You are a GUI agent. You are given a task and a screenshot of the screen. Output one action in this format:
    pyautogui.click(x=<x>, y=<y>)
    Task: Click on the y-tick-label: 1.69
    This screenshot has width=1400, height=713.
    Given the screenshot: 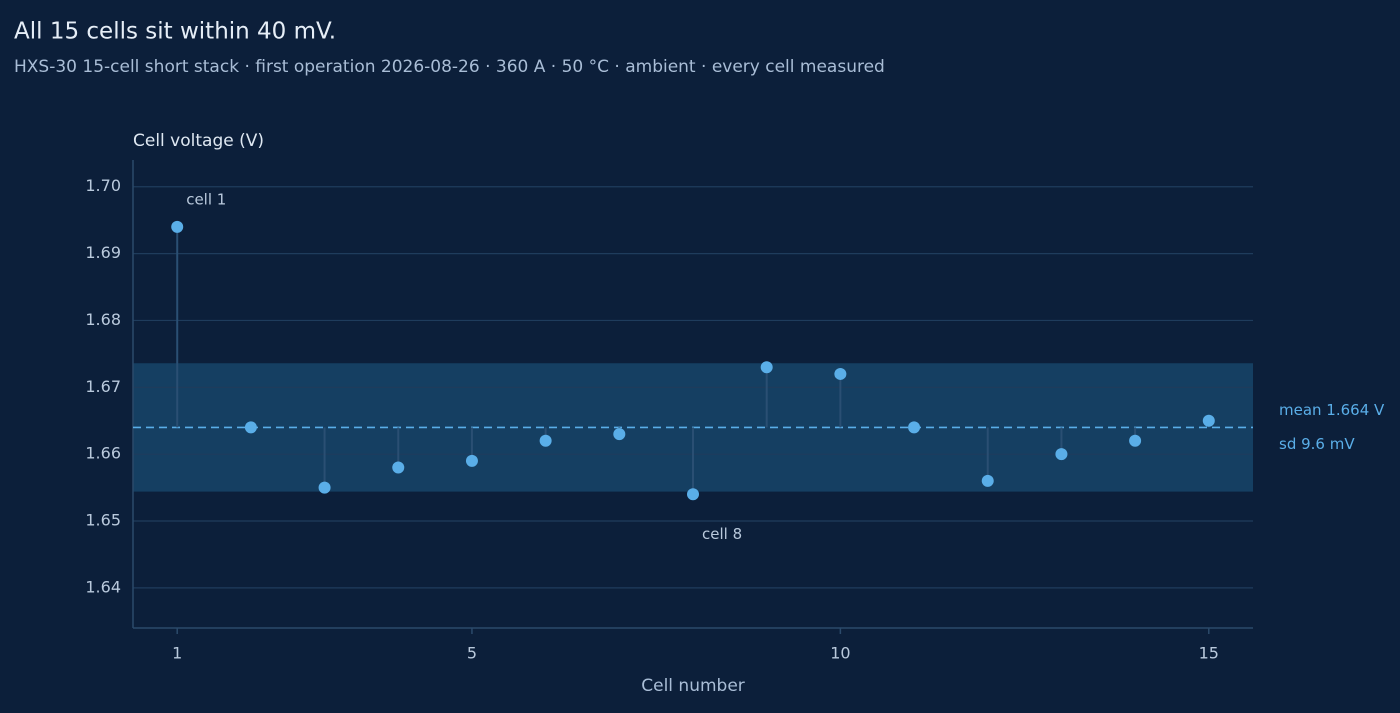 What is the action you would take?
    pyautogui.click(x=103, y=252)
    